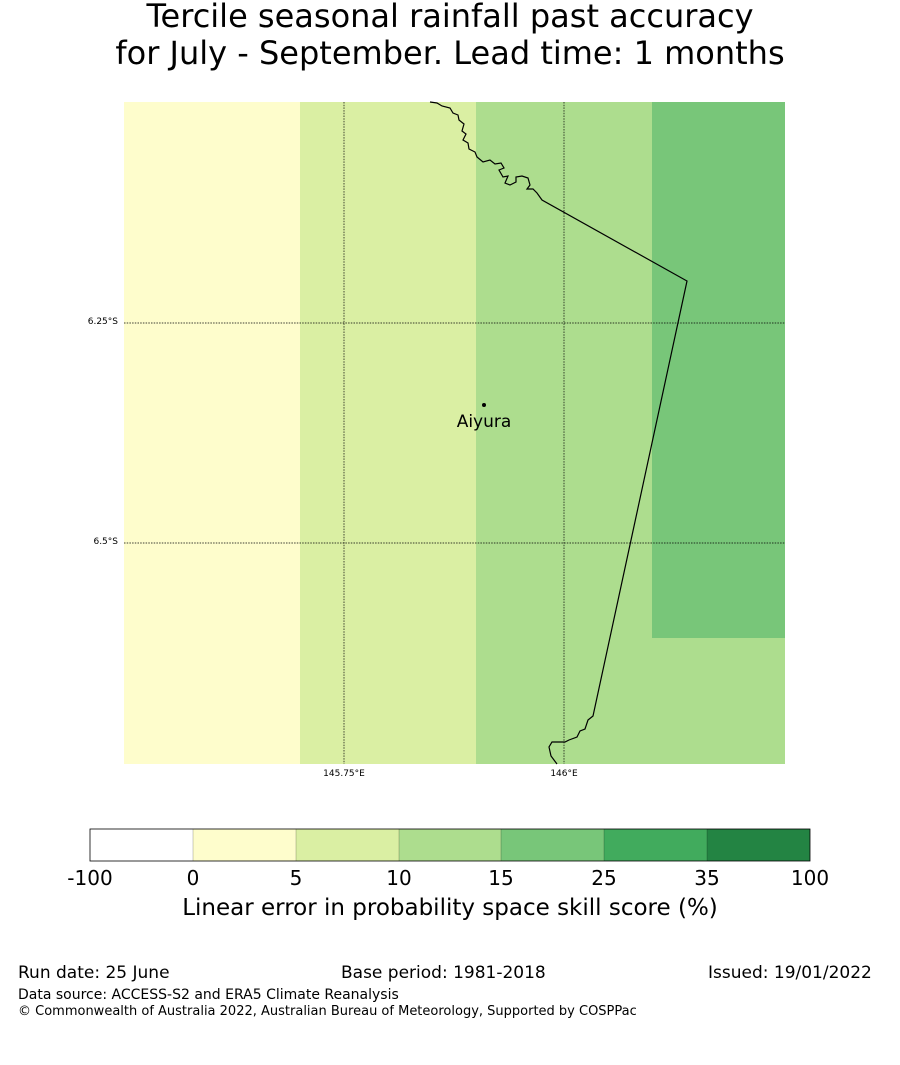 This screenshot has height=1065, width=900. I want to click on colorbar-tick-6: 25, so click(604, 878).